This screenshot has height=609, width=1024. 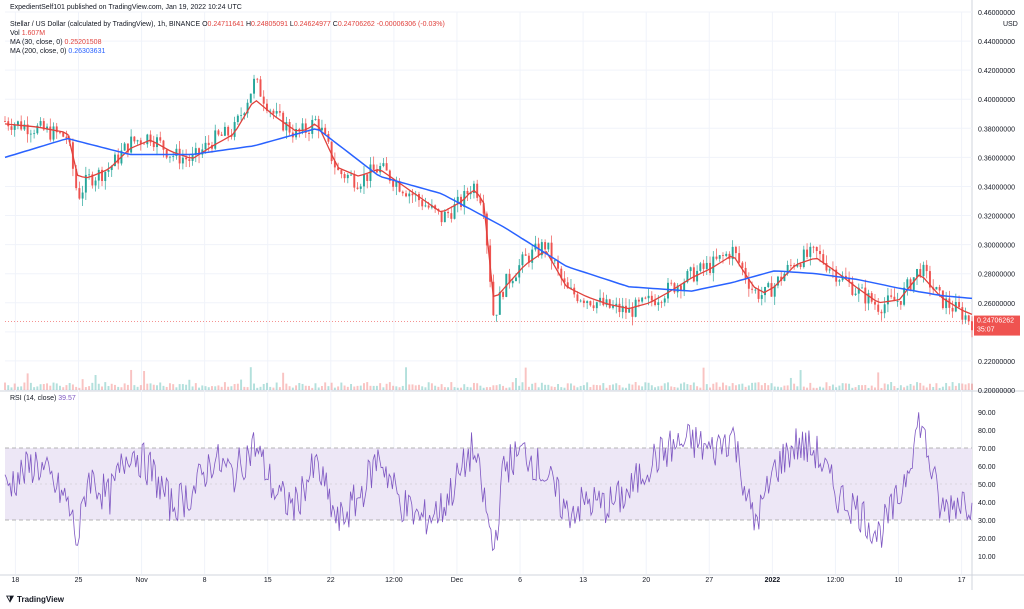 I want to click on rsi-legend: RSI (14, close) 39.57, so click(x=43, y=398).